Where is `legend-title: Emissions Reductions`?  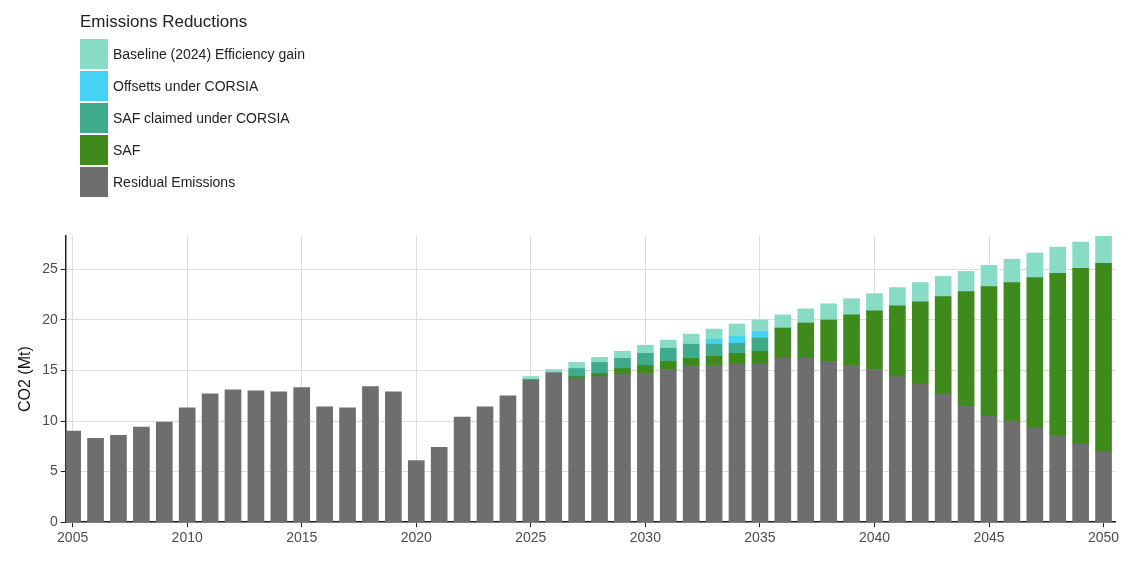 legend-title: Emissions Reductions is located at coordinates (164, 22).